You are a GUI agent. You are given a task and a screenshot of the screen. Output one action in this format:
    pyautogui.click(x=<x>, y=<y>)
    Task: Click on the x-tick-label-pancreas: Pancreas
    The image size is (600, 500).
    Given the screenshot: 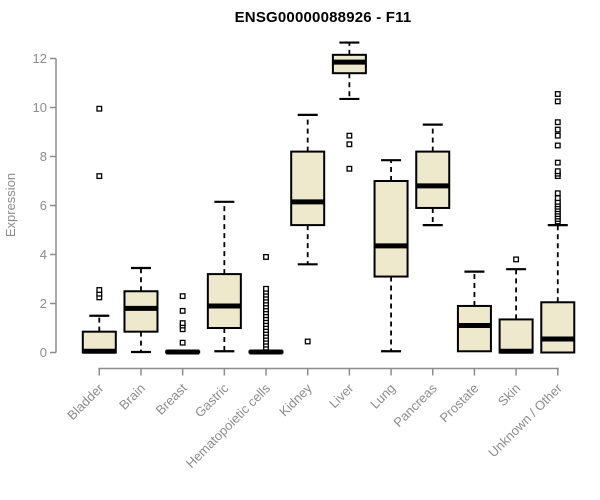 What is the action you would take?
    pyautogui.click(x=415, y=405)
    